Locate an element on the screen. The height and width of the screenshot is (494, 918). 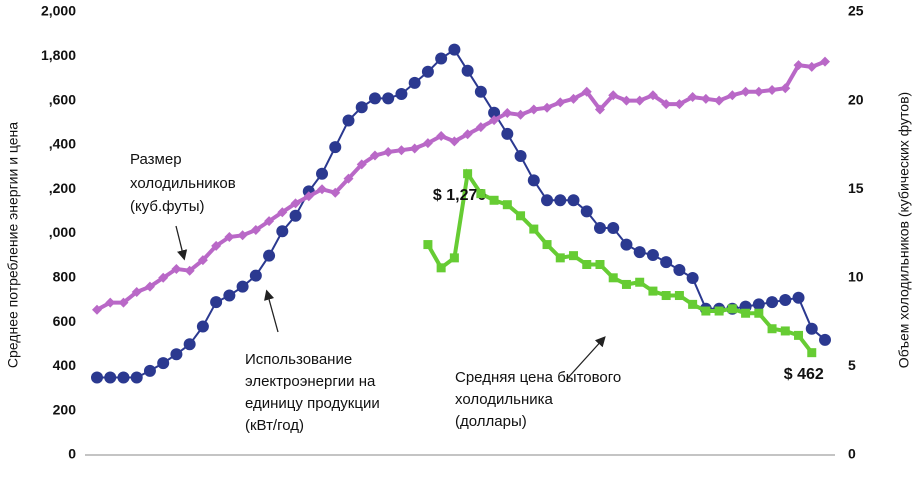
annotation-line: Использование is located at coordinates (298, 359).